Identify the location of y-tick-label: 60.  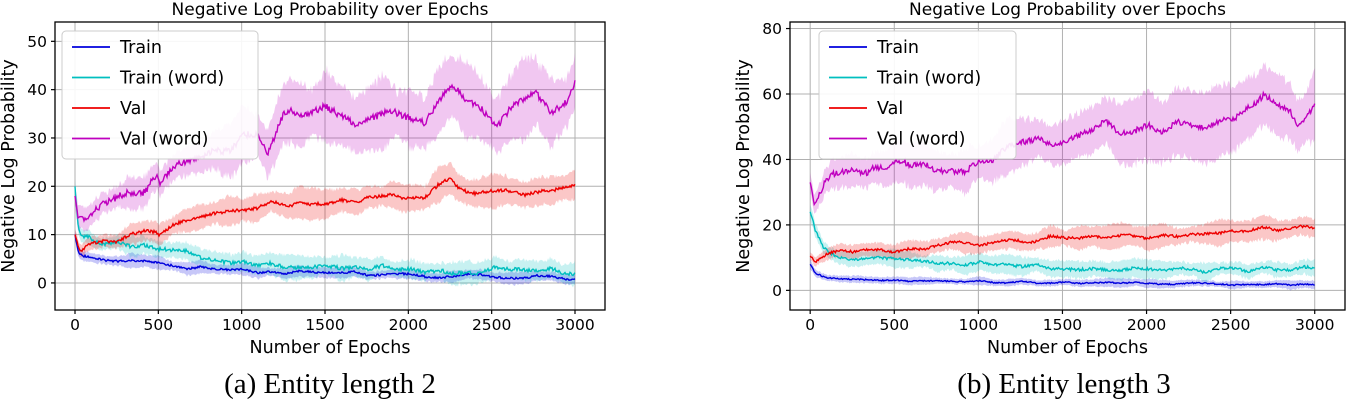
(772, 95).